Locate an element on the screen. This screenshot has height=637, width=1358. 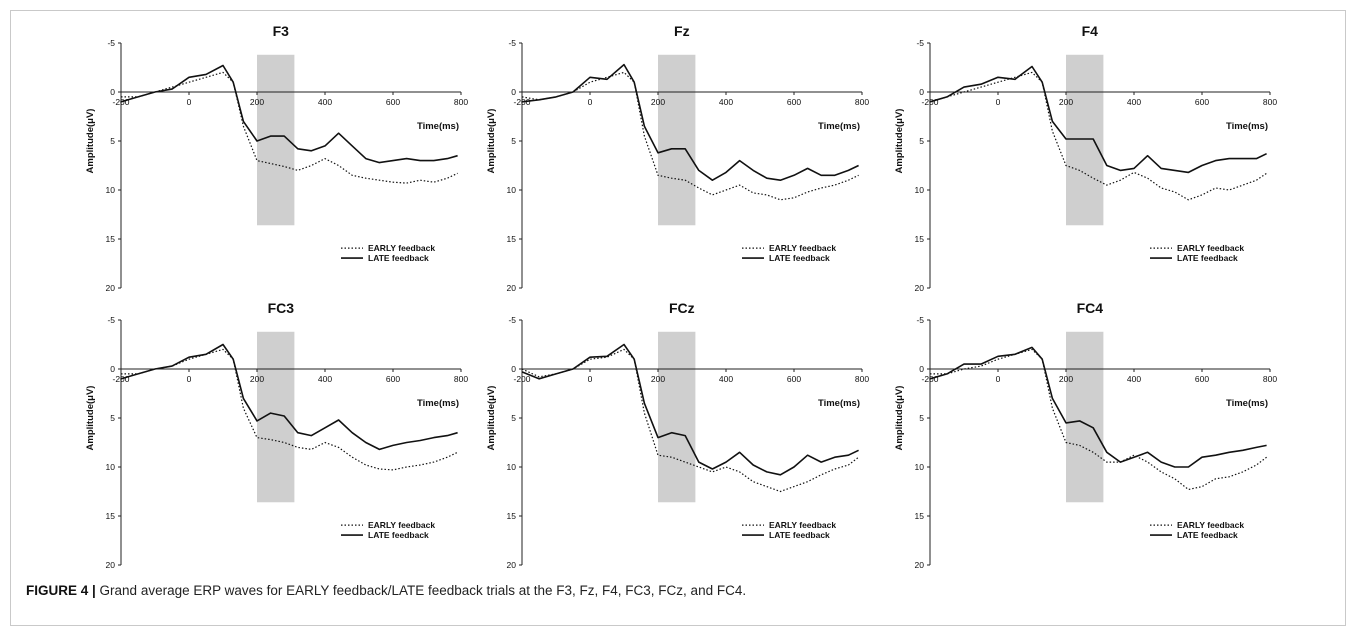
x-tick-label: -200 is located at coordinates (521, 379).